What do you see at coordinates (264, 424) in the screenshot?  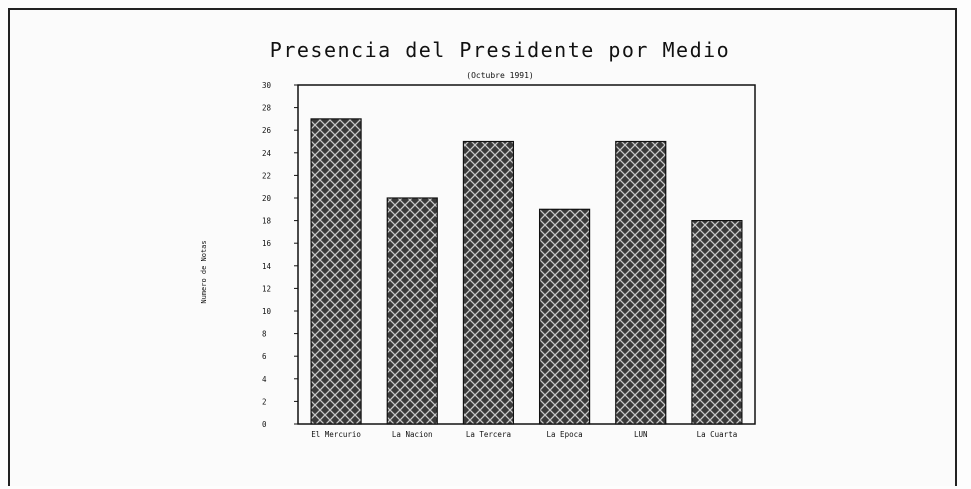 I see `y-tick-label: 0` at bounding box center [264, 424].